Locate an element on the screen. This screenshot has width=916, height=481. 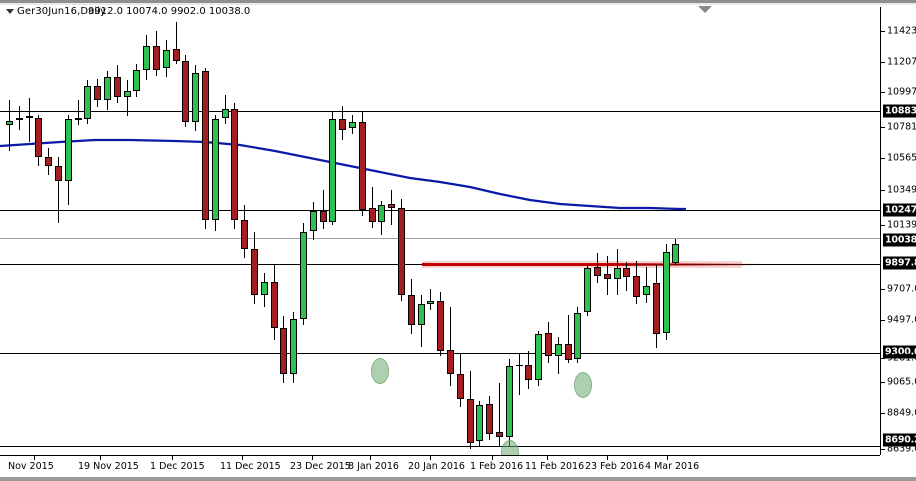
chevron-down-icon is located at coordinates (10, 11).